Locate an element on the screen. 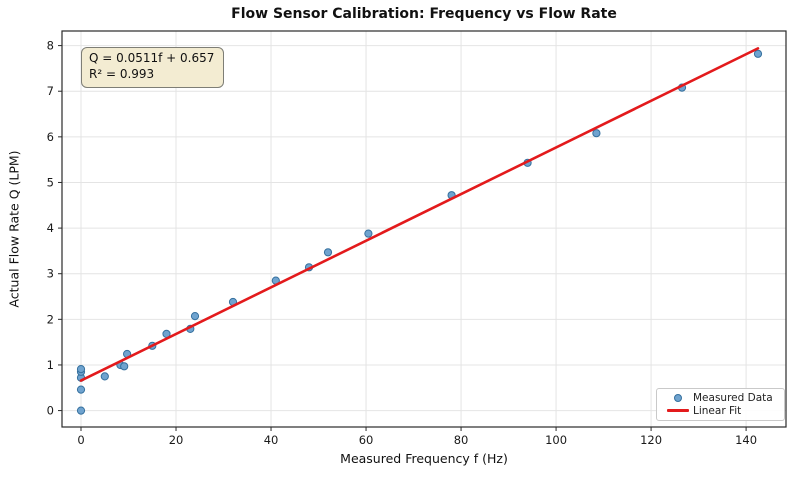  y-tick-label: 2 is located at coordinates (50, 319).